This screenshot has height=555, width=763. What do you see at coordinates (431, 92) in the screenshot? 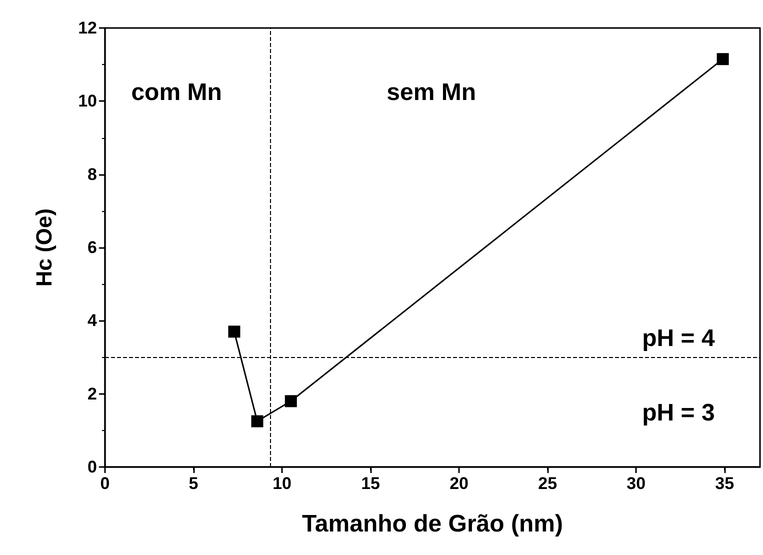
I see `annotation: sem Mn` at bounding box center [431, 92].